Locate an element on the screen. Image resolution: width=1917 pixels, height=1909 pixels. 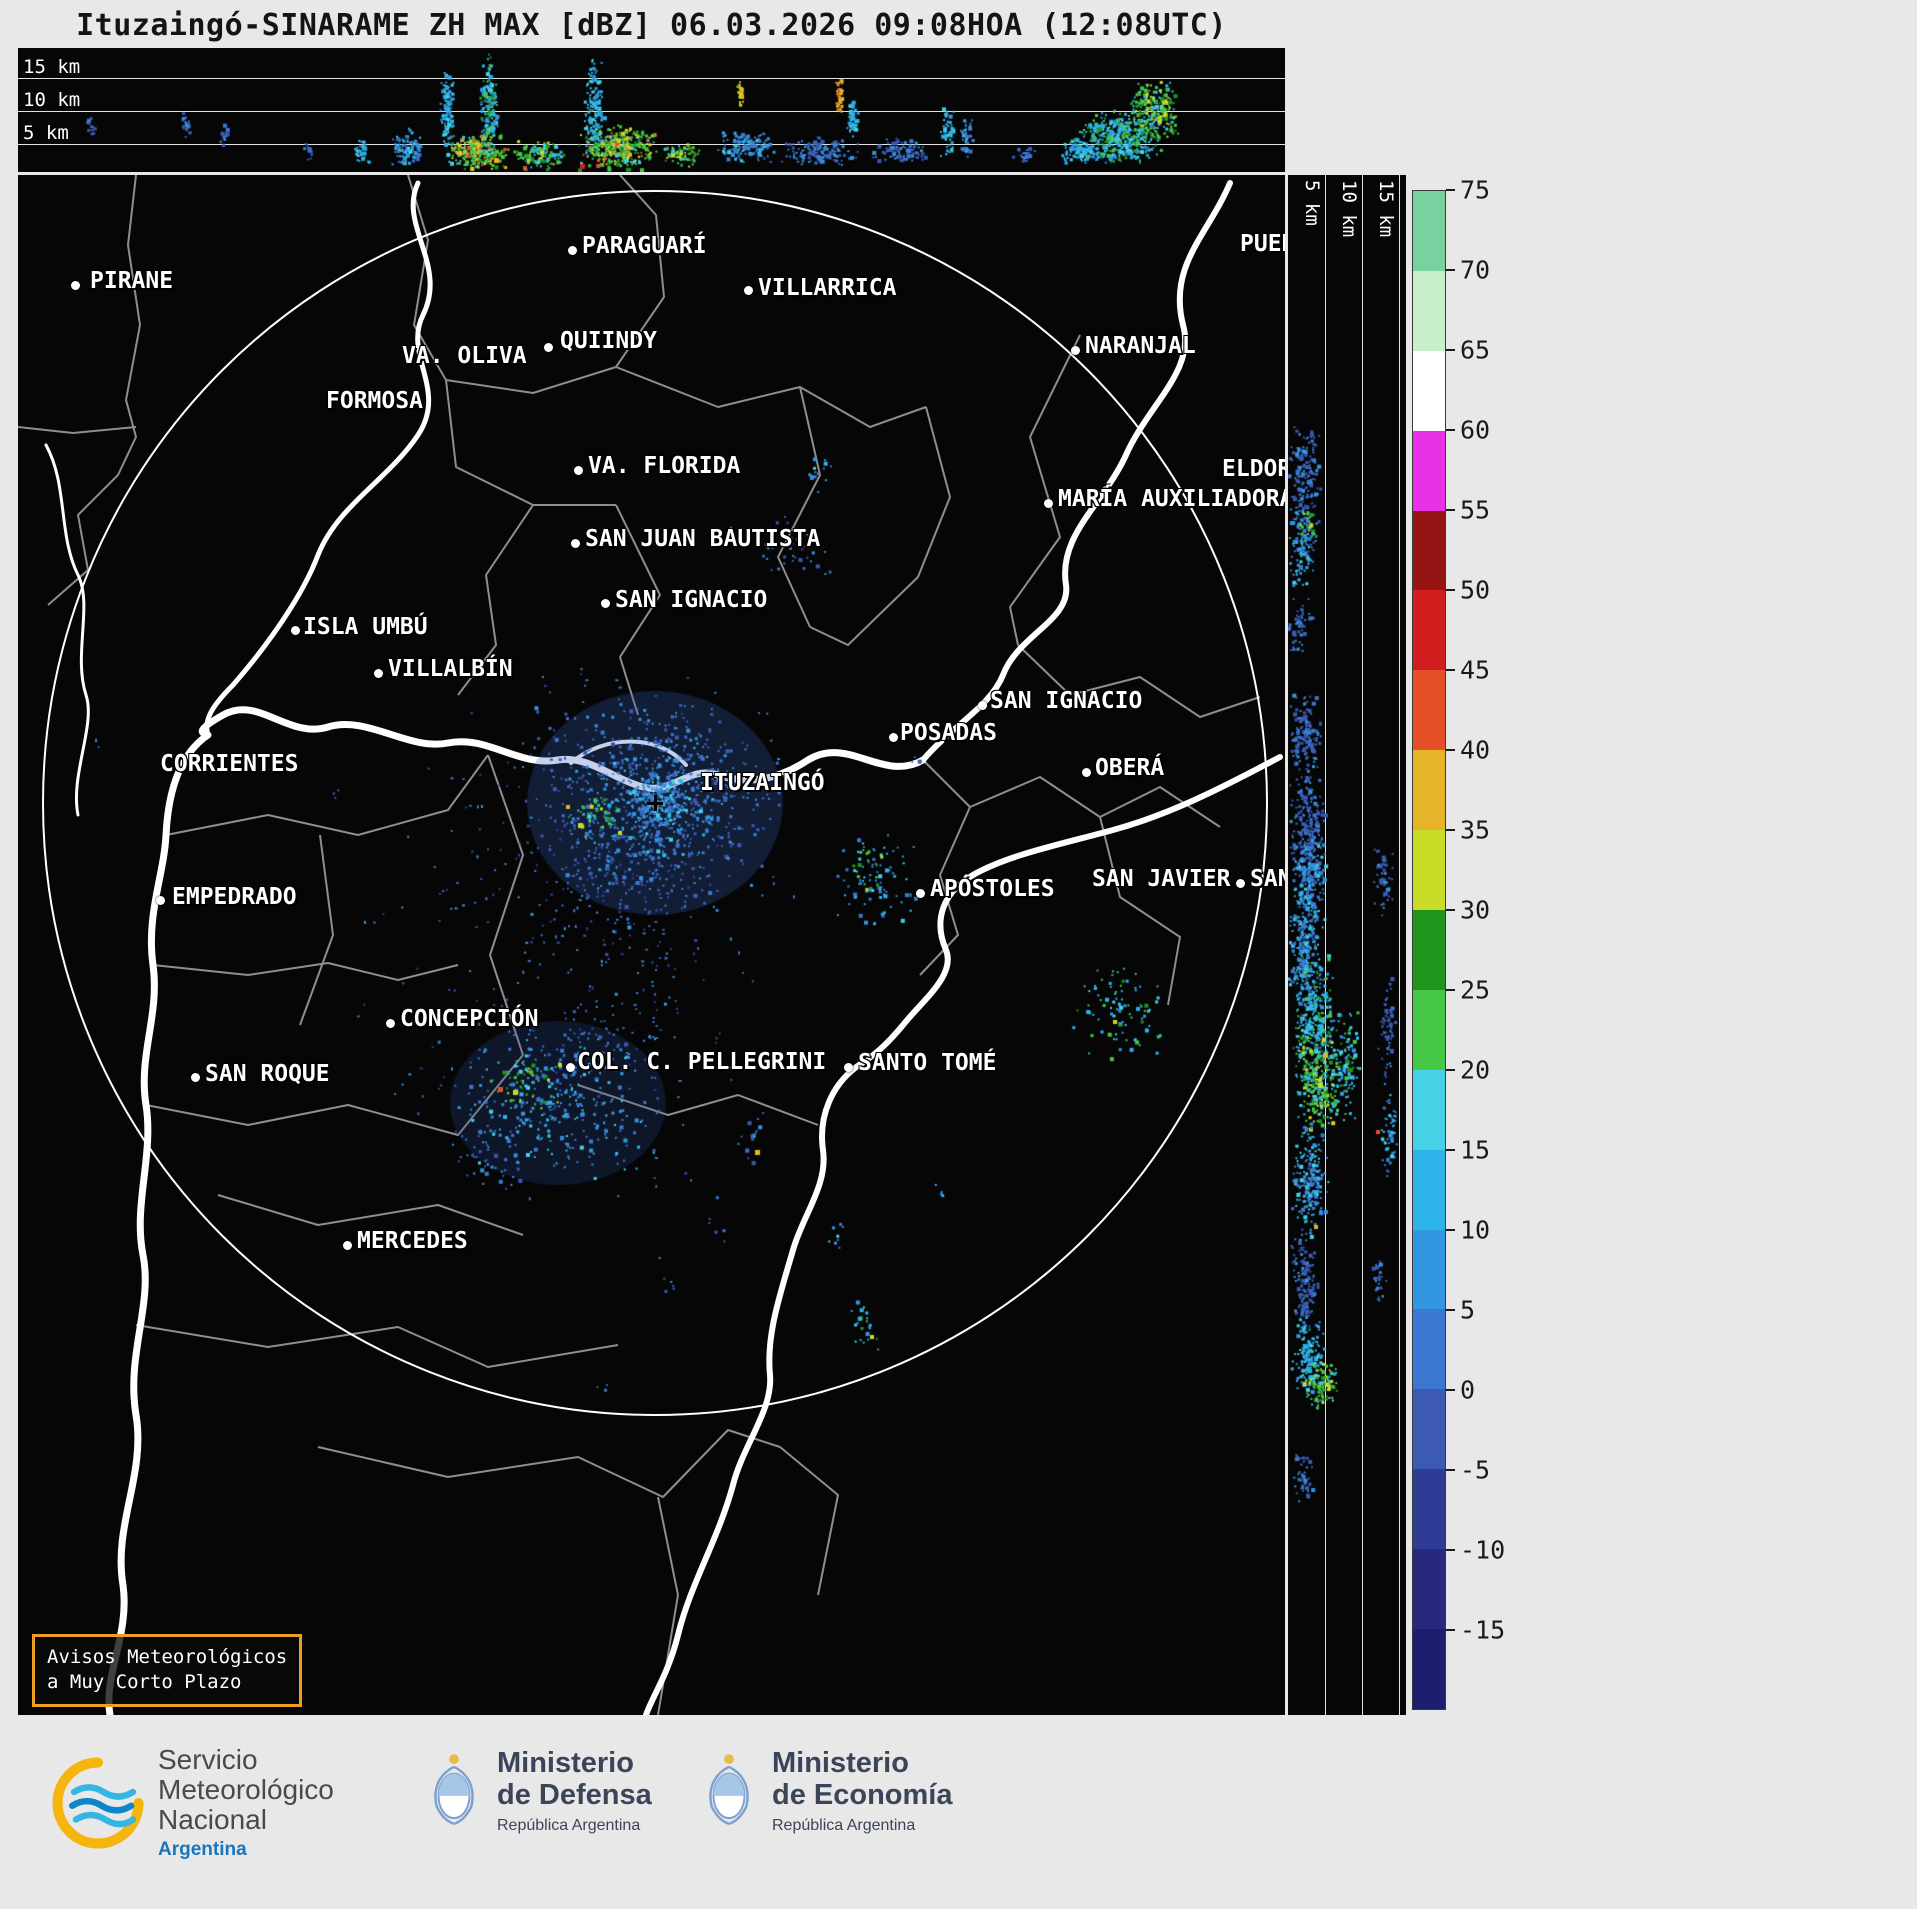
city-label: NARANJAL is located at coordinates (1140, 346).